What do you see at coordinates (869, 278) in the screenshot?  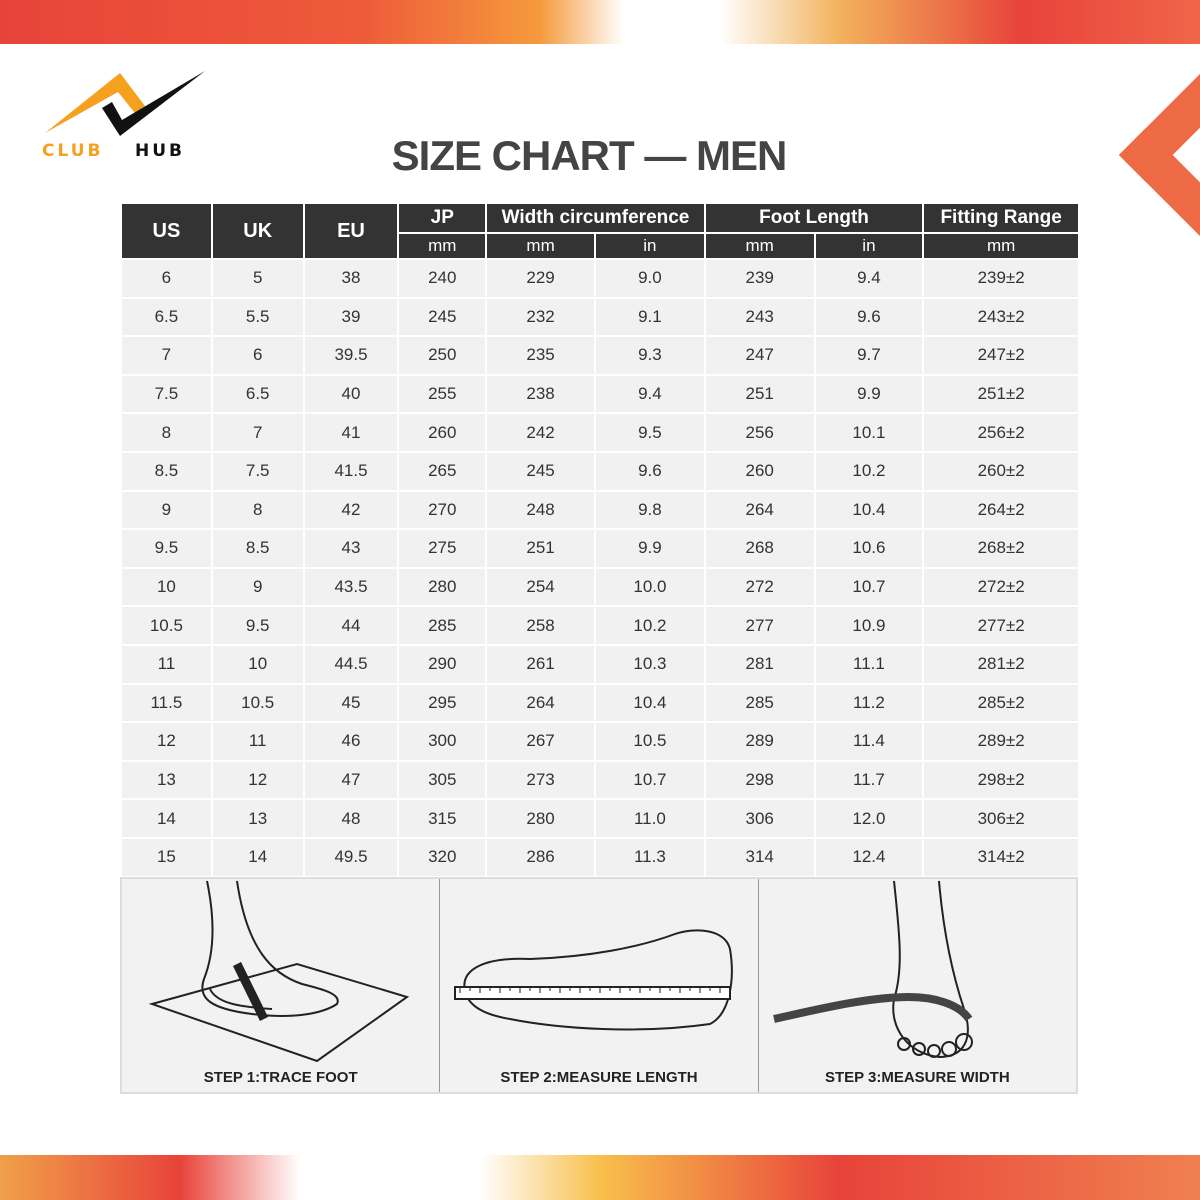 I see `table-cell: 9.4` at bounding box center [869, 278].